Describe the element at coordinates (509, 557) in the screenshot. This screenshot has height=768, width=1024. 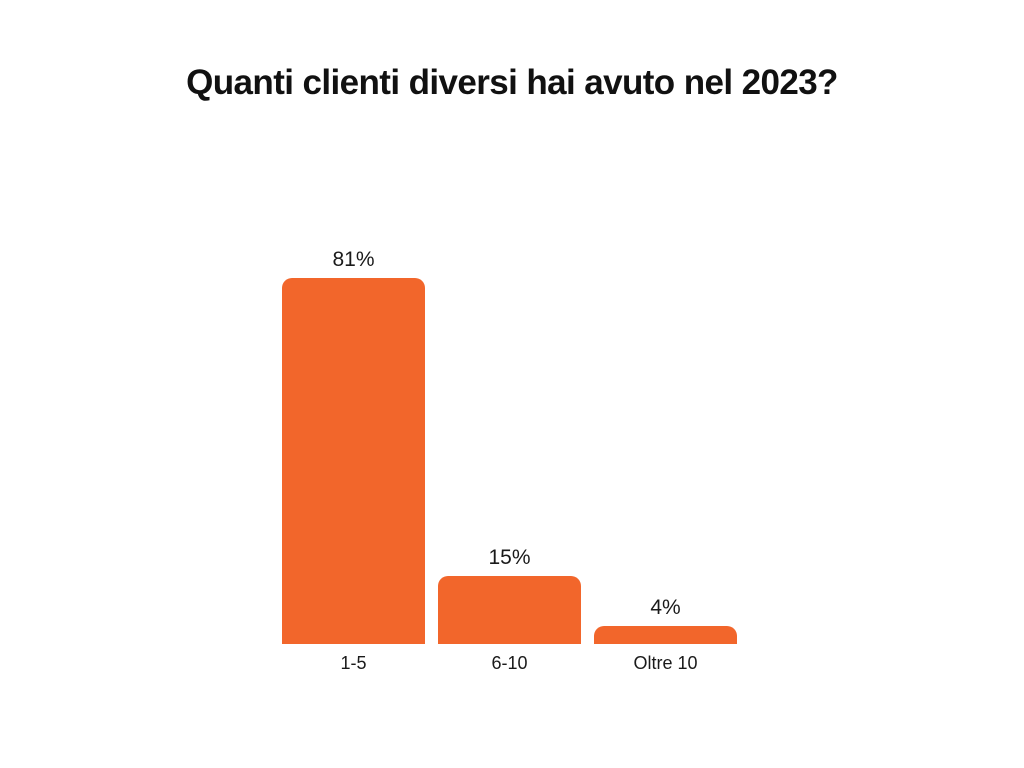
I see `bar-value-label: 15%` at that location.